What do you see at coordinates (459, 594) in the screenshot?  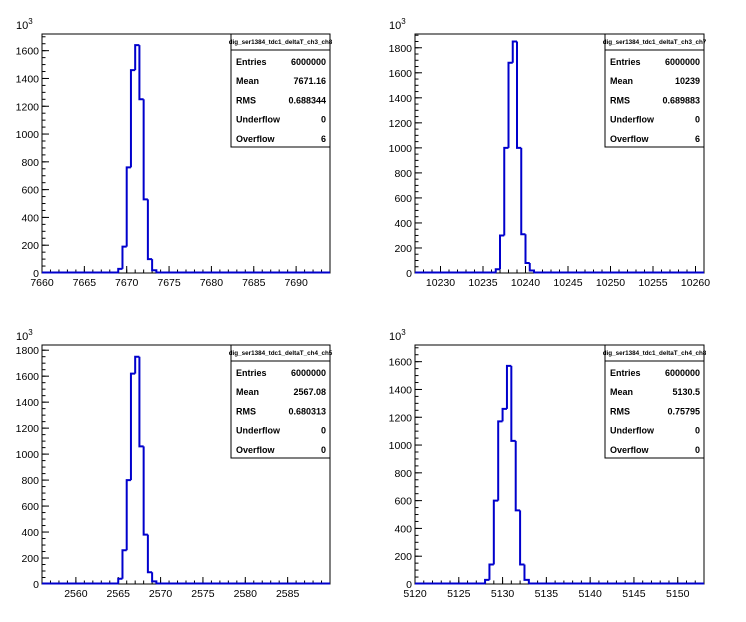 I see `x-tick-label: 5125` at bounding box center [459, 594].